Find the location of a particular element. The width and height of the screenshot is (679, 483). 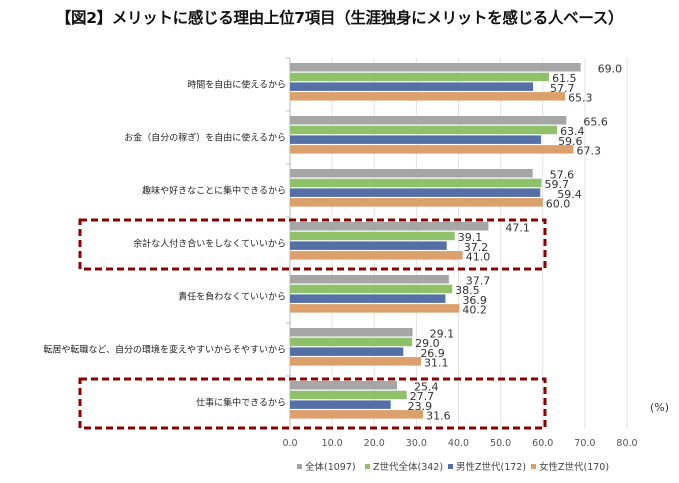

unit-label: (%) is located at coordinates (659, 407).